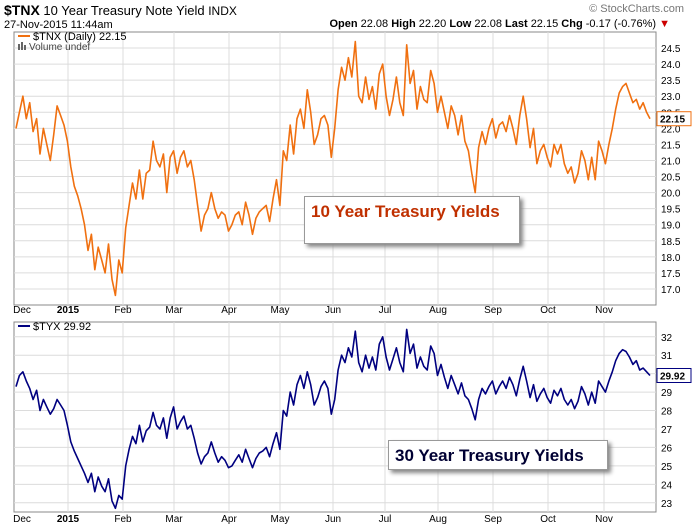  Describe the element at coordinates (59, 47) in the screenshot. I see `volume-legend-label: Volume undef` at that location.